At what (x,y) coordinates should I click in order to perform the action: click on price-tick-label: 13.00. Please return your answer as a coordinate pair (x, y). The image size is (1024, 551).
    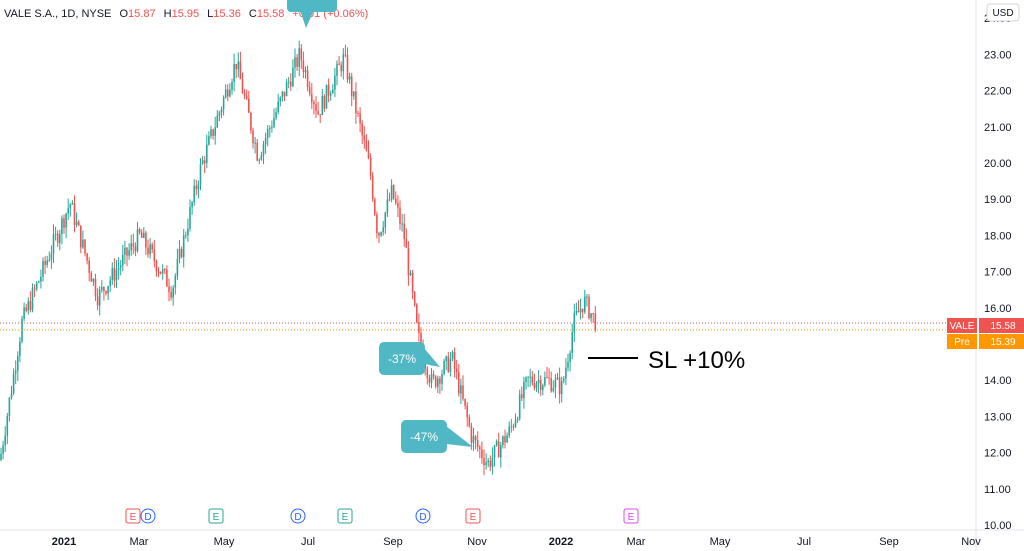
    Looking at the image, I should click on (998, 417).